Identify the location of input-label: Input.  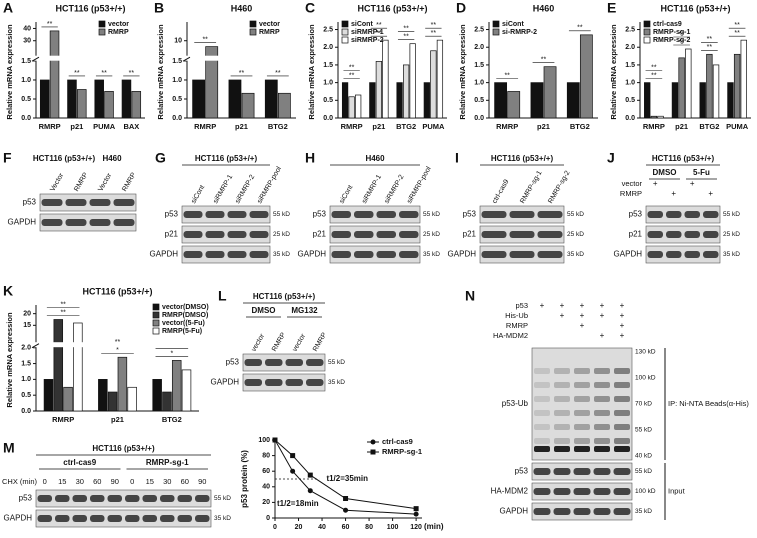
(677, 490).